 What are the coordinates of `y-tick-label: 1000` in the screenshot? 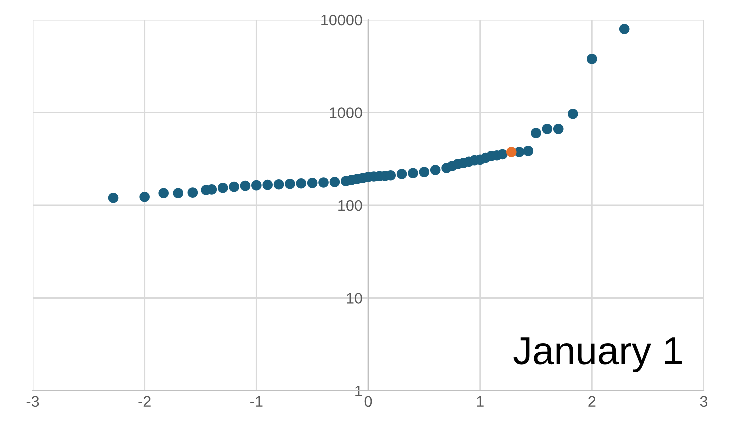 It's located at (346, 113).